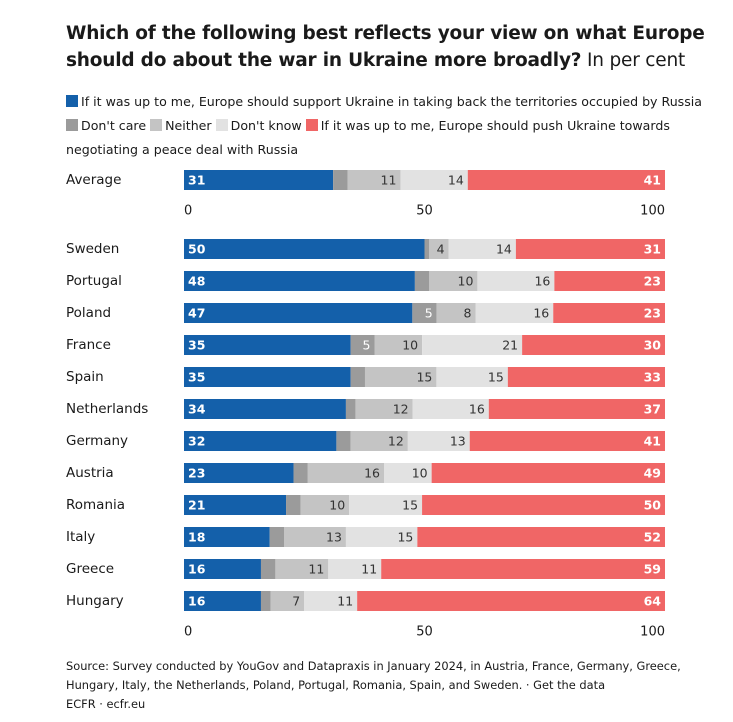  Describe the element at coordinates (92, 249) in the screenshot. I see `category-label: Sweden` at that location.